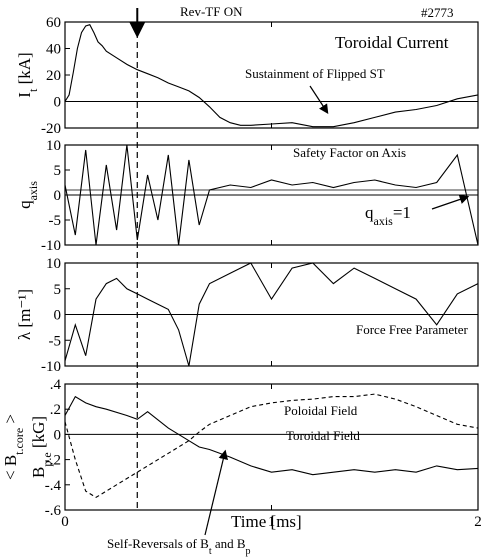 This screenshot has height=558, width=483. I want to click on y-axis-label: Bp.e [kG], so click(41, 447).